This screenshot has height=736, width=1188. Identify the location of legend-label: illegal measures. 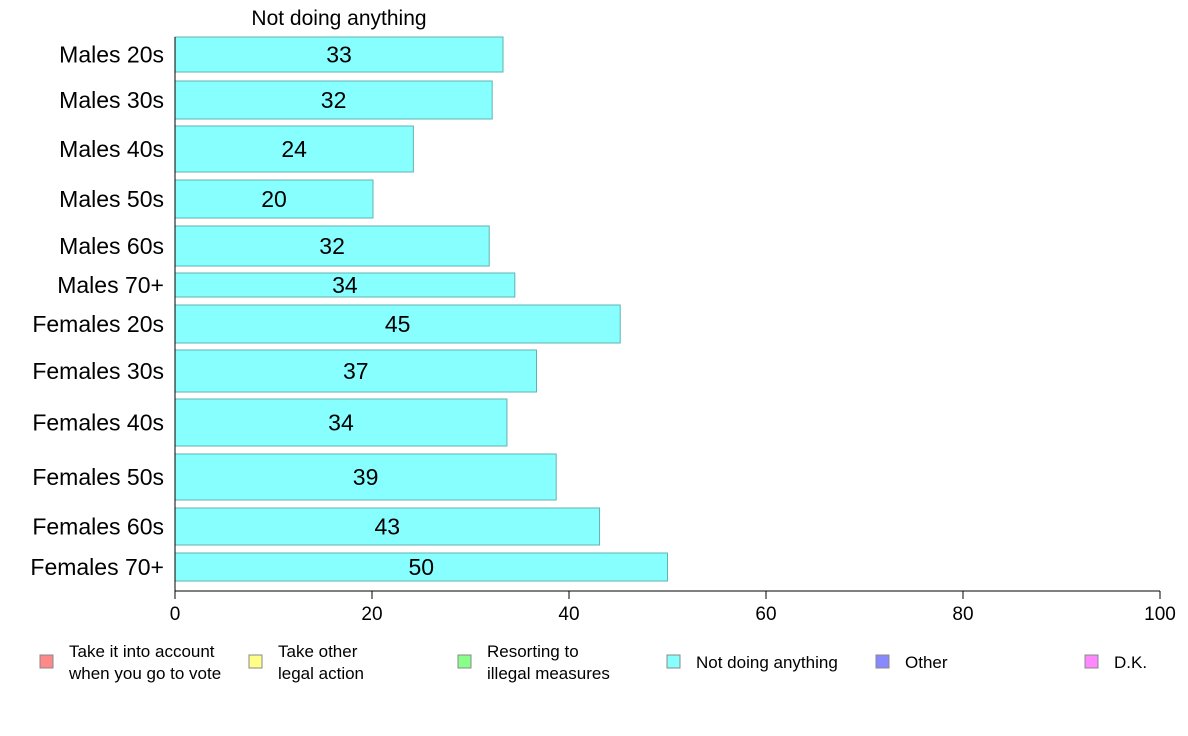
(548, 673).